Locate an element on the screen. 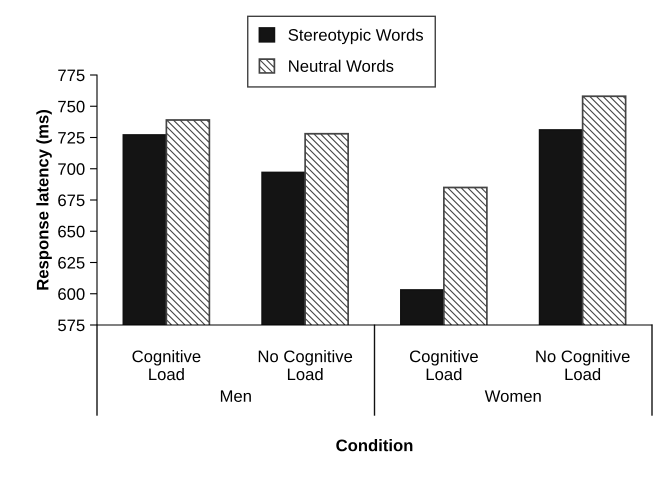 This screenshot has height=477, width=659. y-tick-label: 625 is located at coordinates (71, 262).